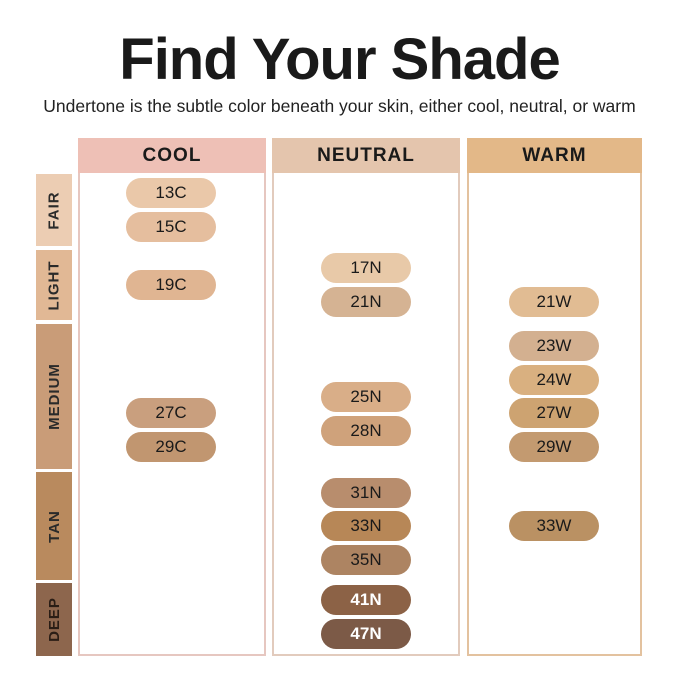  I want to click on shade-pill-47n: 47N, so click(366, 634).